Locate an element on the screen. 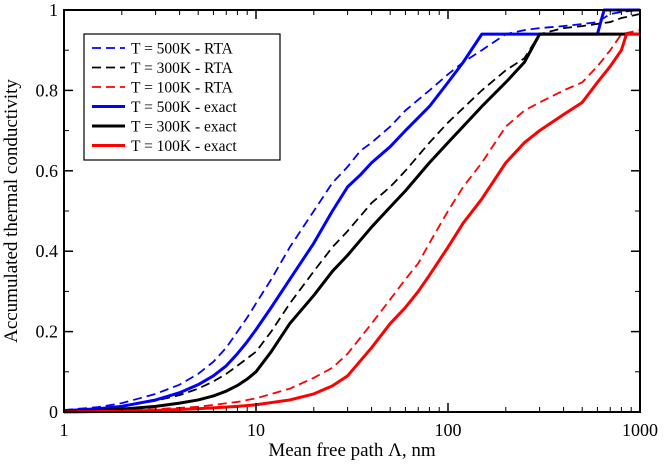 The width and height of the screenshot is (664, 464). y-tick-label: 0.2 is located at coordinates (47, 332).